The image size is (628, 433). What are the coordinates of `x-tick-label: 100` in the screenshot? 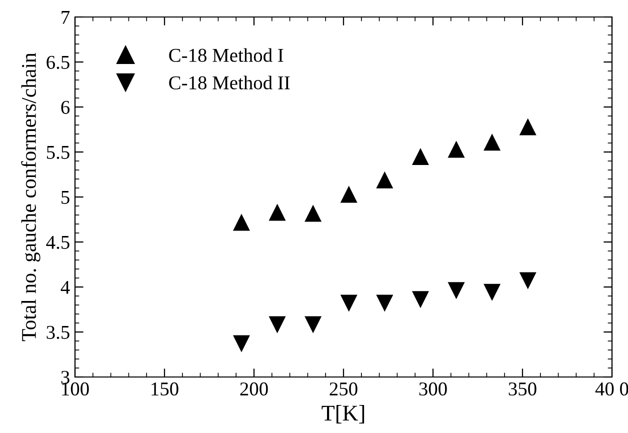 It's located at (75, 389).